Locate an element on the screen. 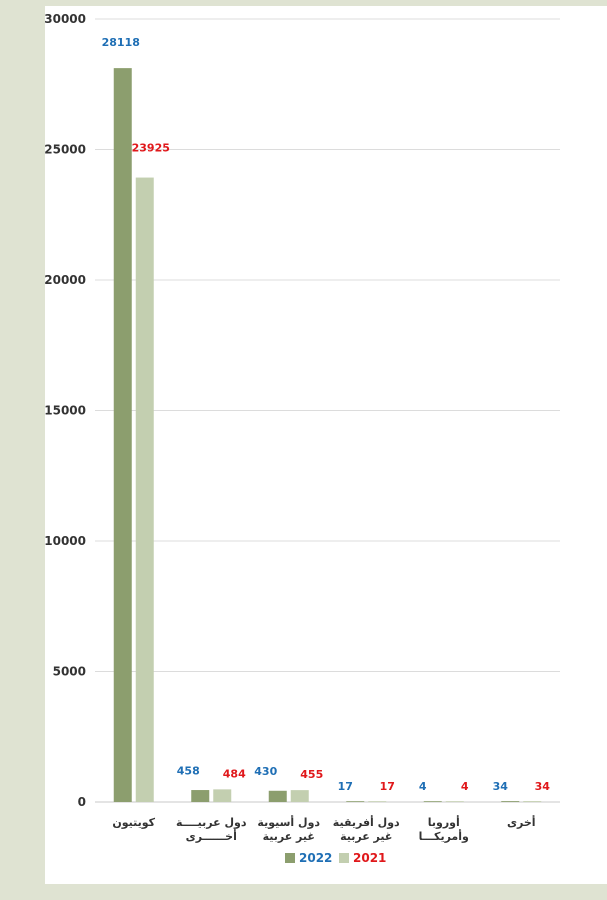 The width and height of the screenshot is (607, 900). legend-swatch-2021 is located at coordinates (344, 858).